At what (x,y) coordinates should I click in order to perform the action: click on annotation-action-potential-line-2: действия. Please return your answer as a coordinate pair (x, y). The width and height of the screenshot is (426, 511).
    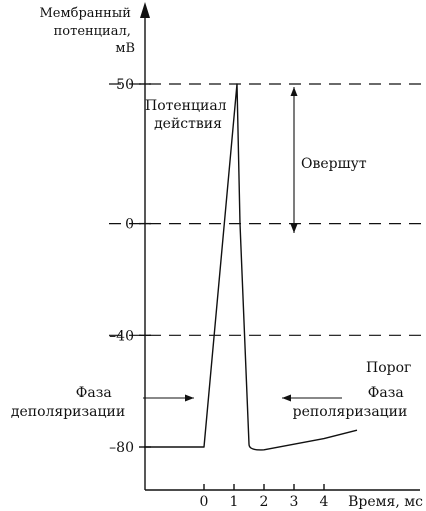
    Looking at the image, I should click on (188, 124).